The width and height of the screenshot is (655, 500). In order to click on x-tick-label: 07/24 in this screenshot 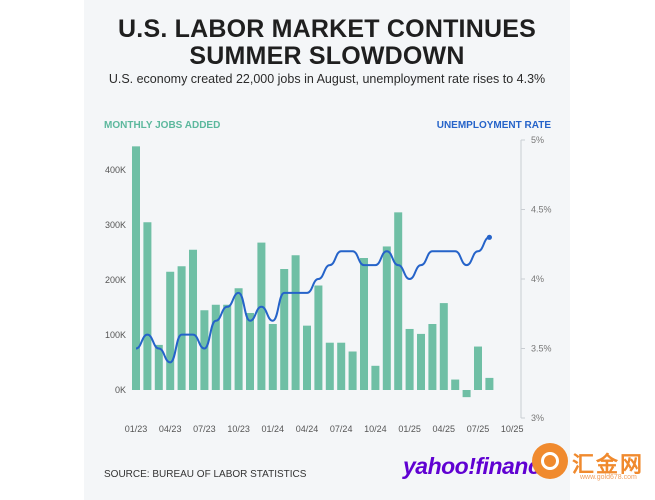, I will do `click(341, 429)`.